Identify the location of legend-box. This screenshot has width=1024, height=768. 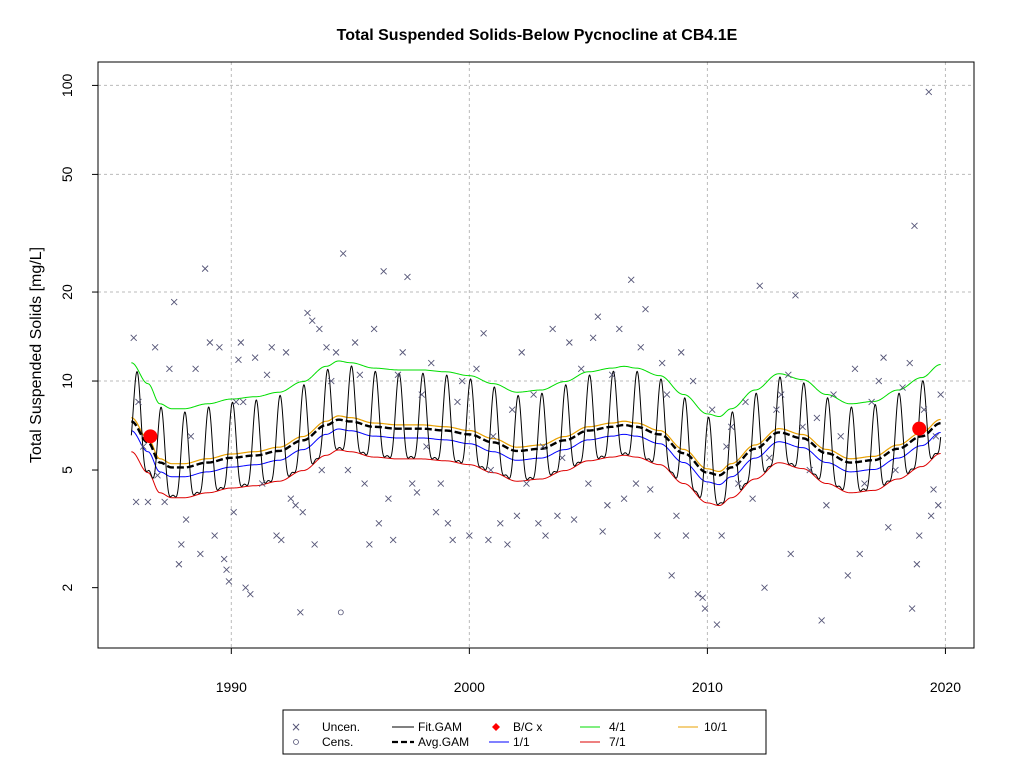
(524, 732).